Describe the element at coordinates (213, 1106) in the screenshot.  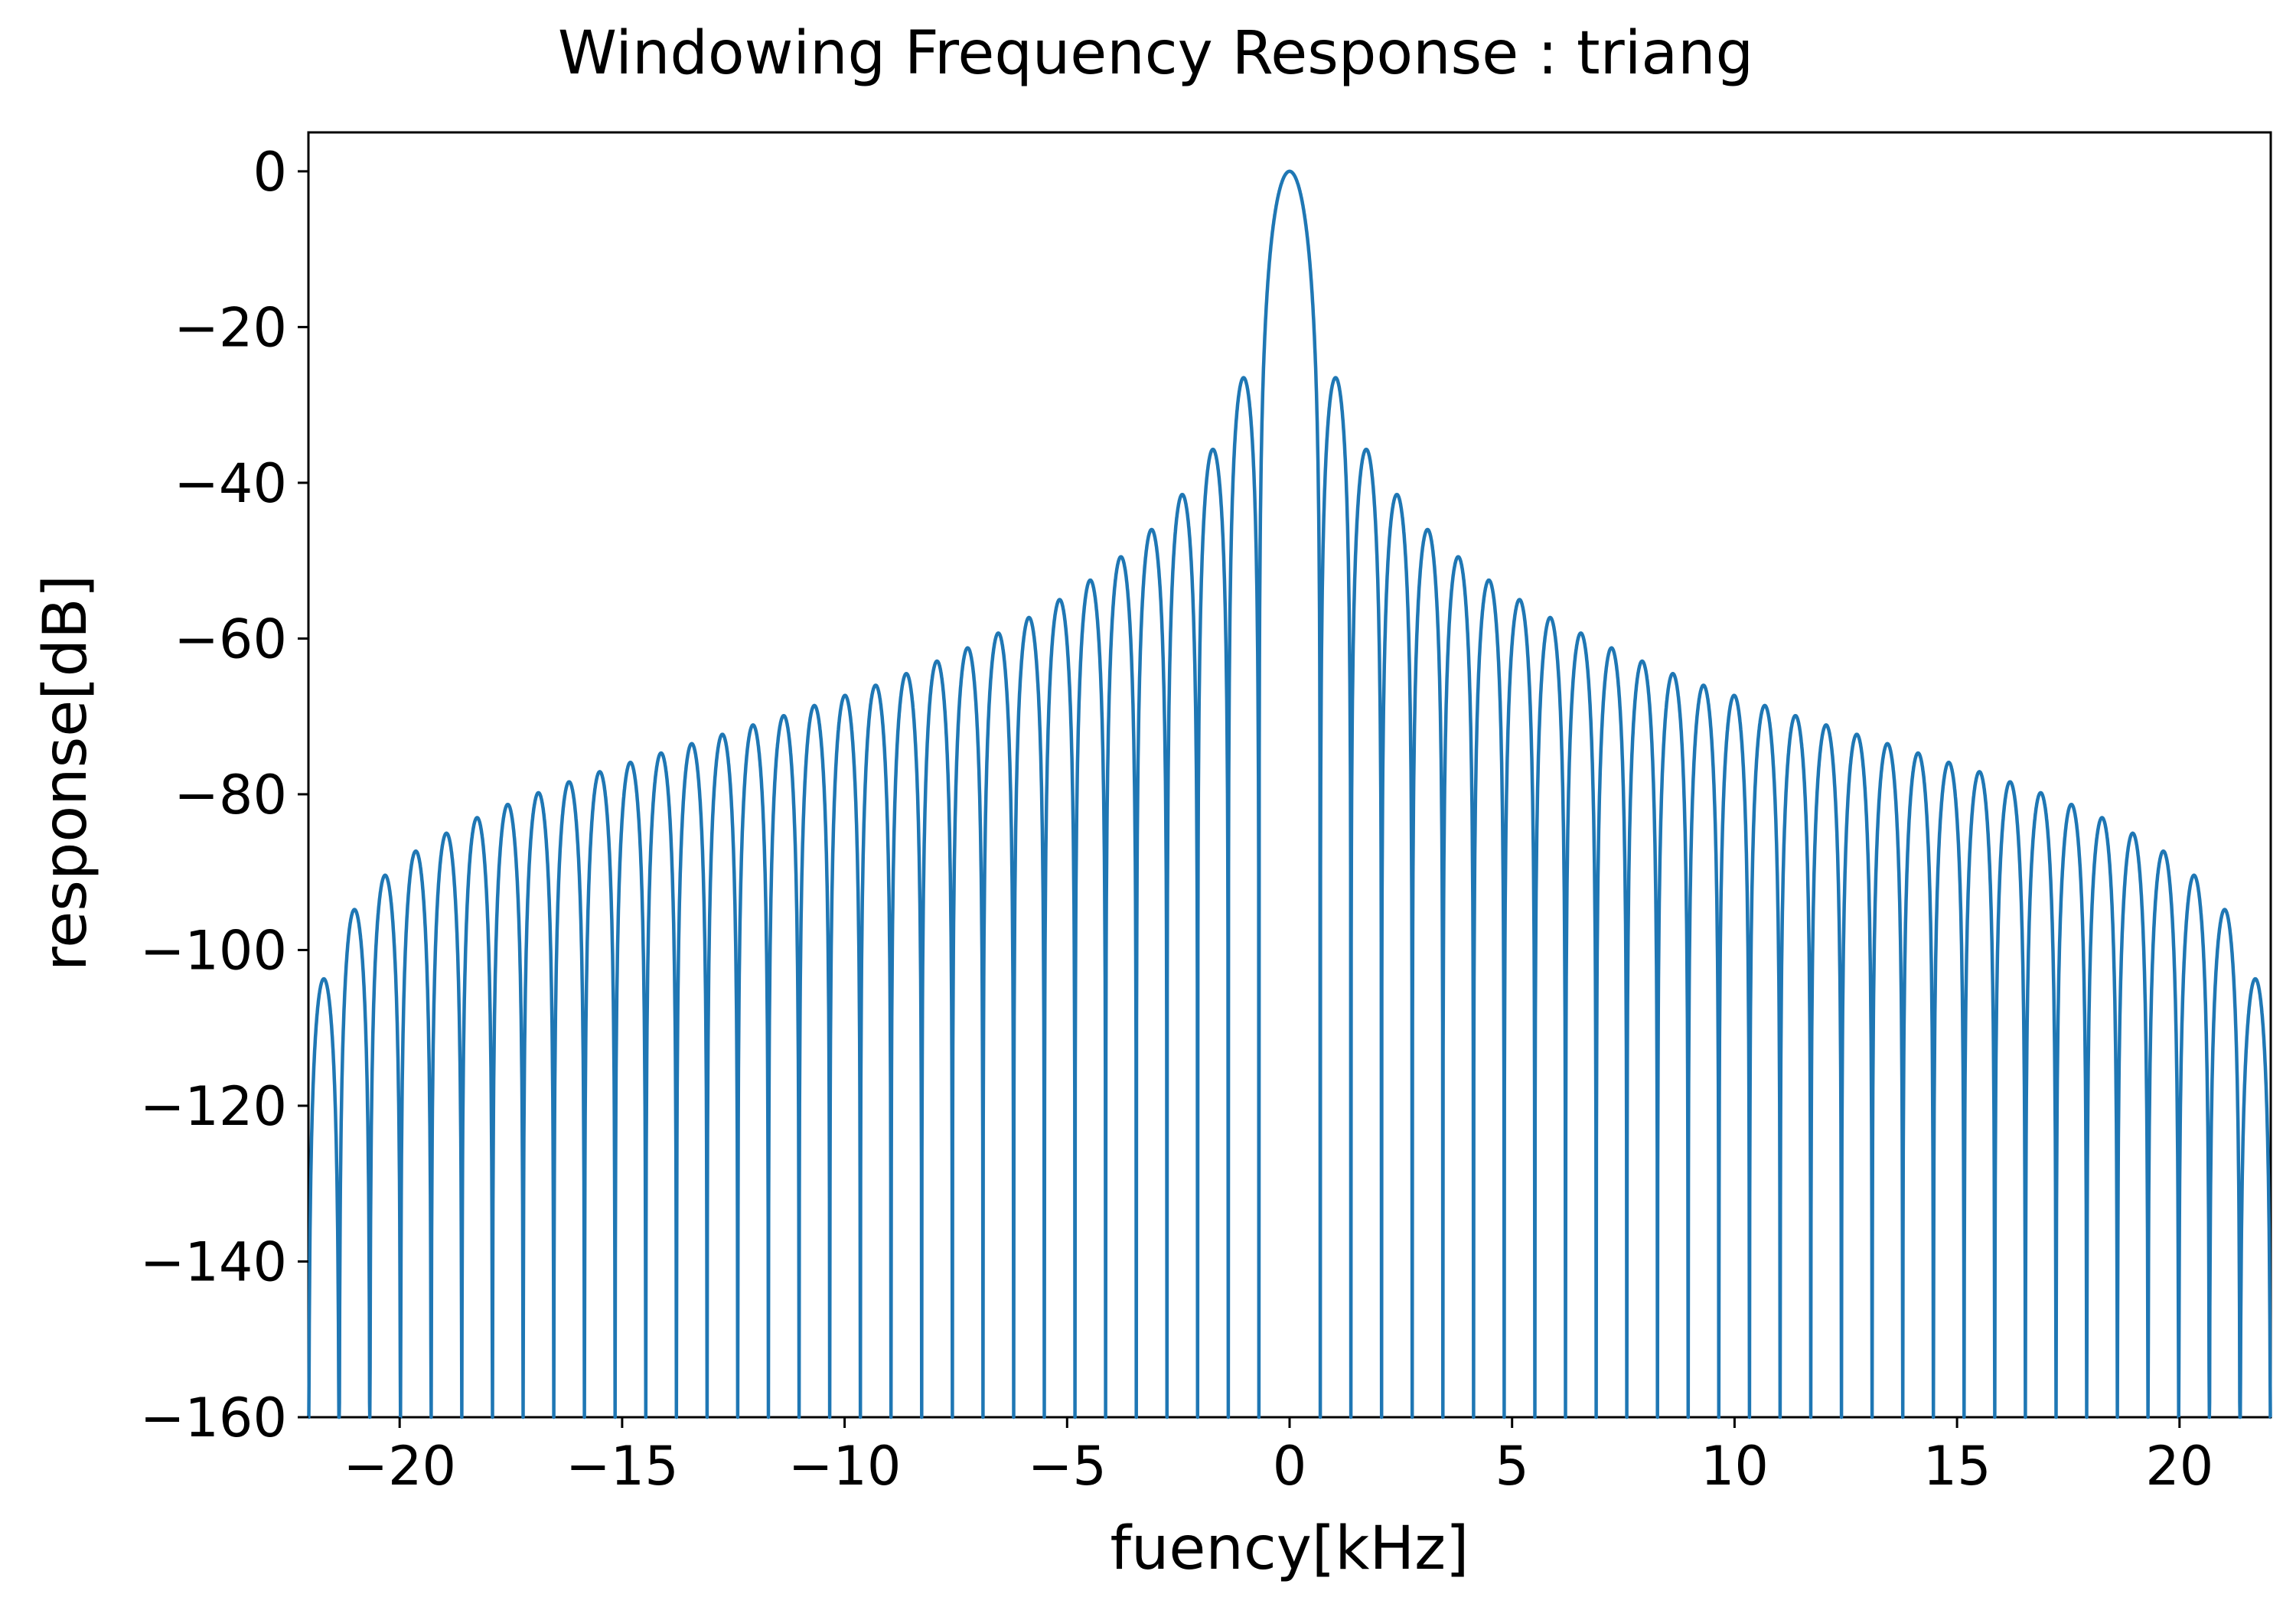
I see `y-tick-label: −120` at that location.